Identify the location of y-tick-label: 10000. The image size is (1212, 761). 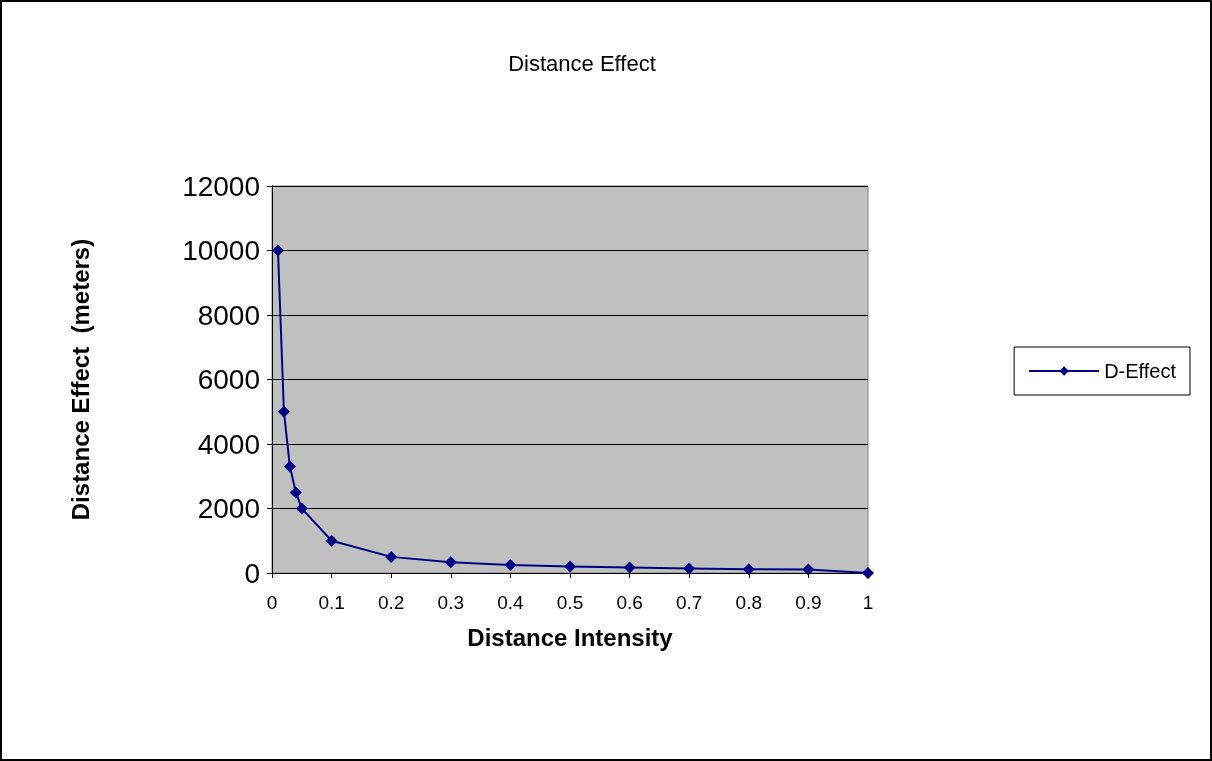
(221, 250).